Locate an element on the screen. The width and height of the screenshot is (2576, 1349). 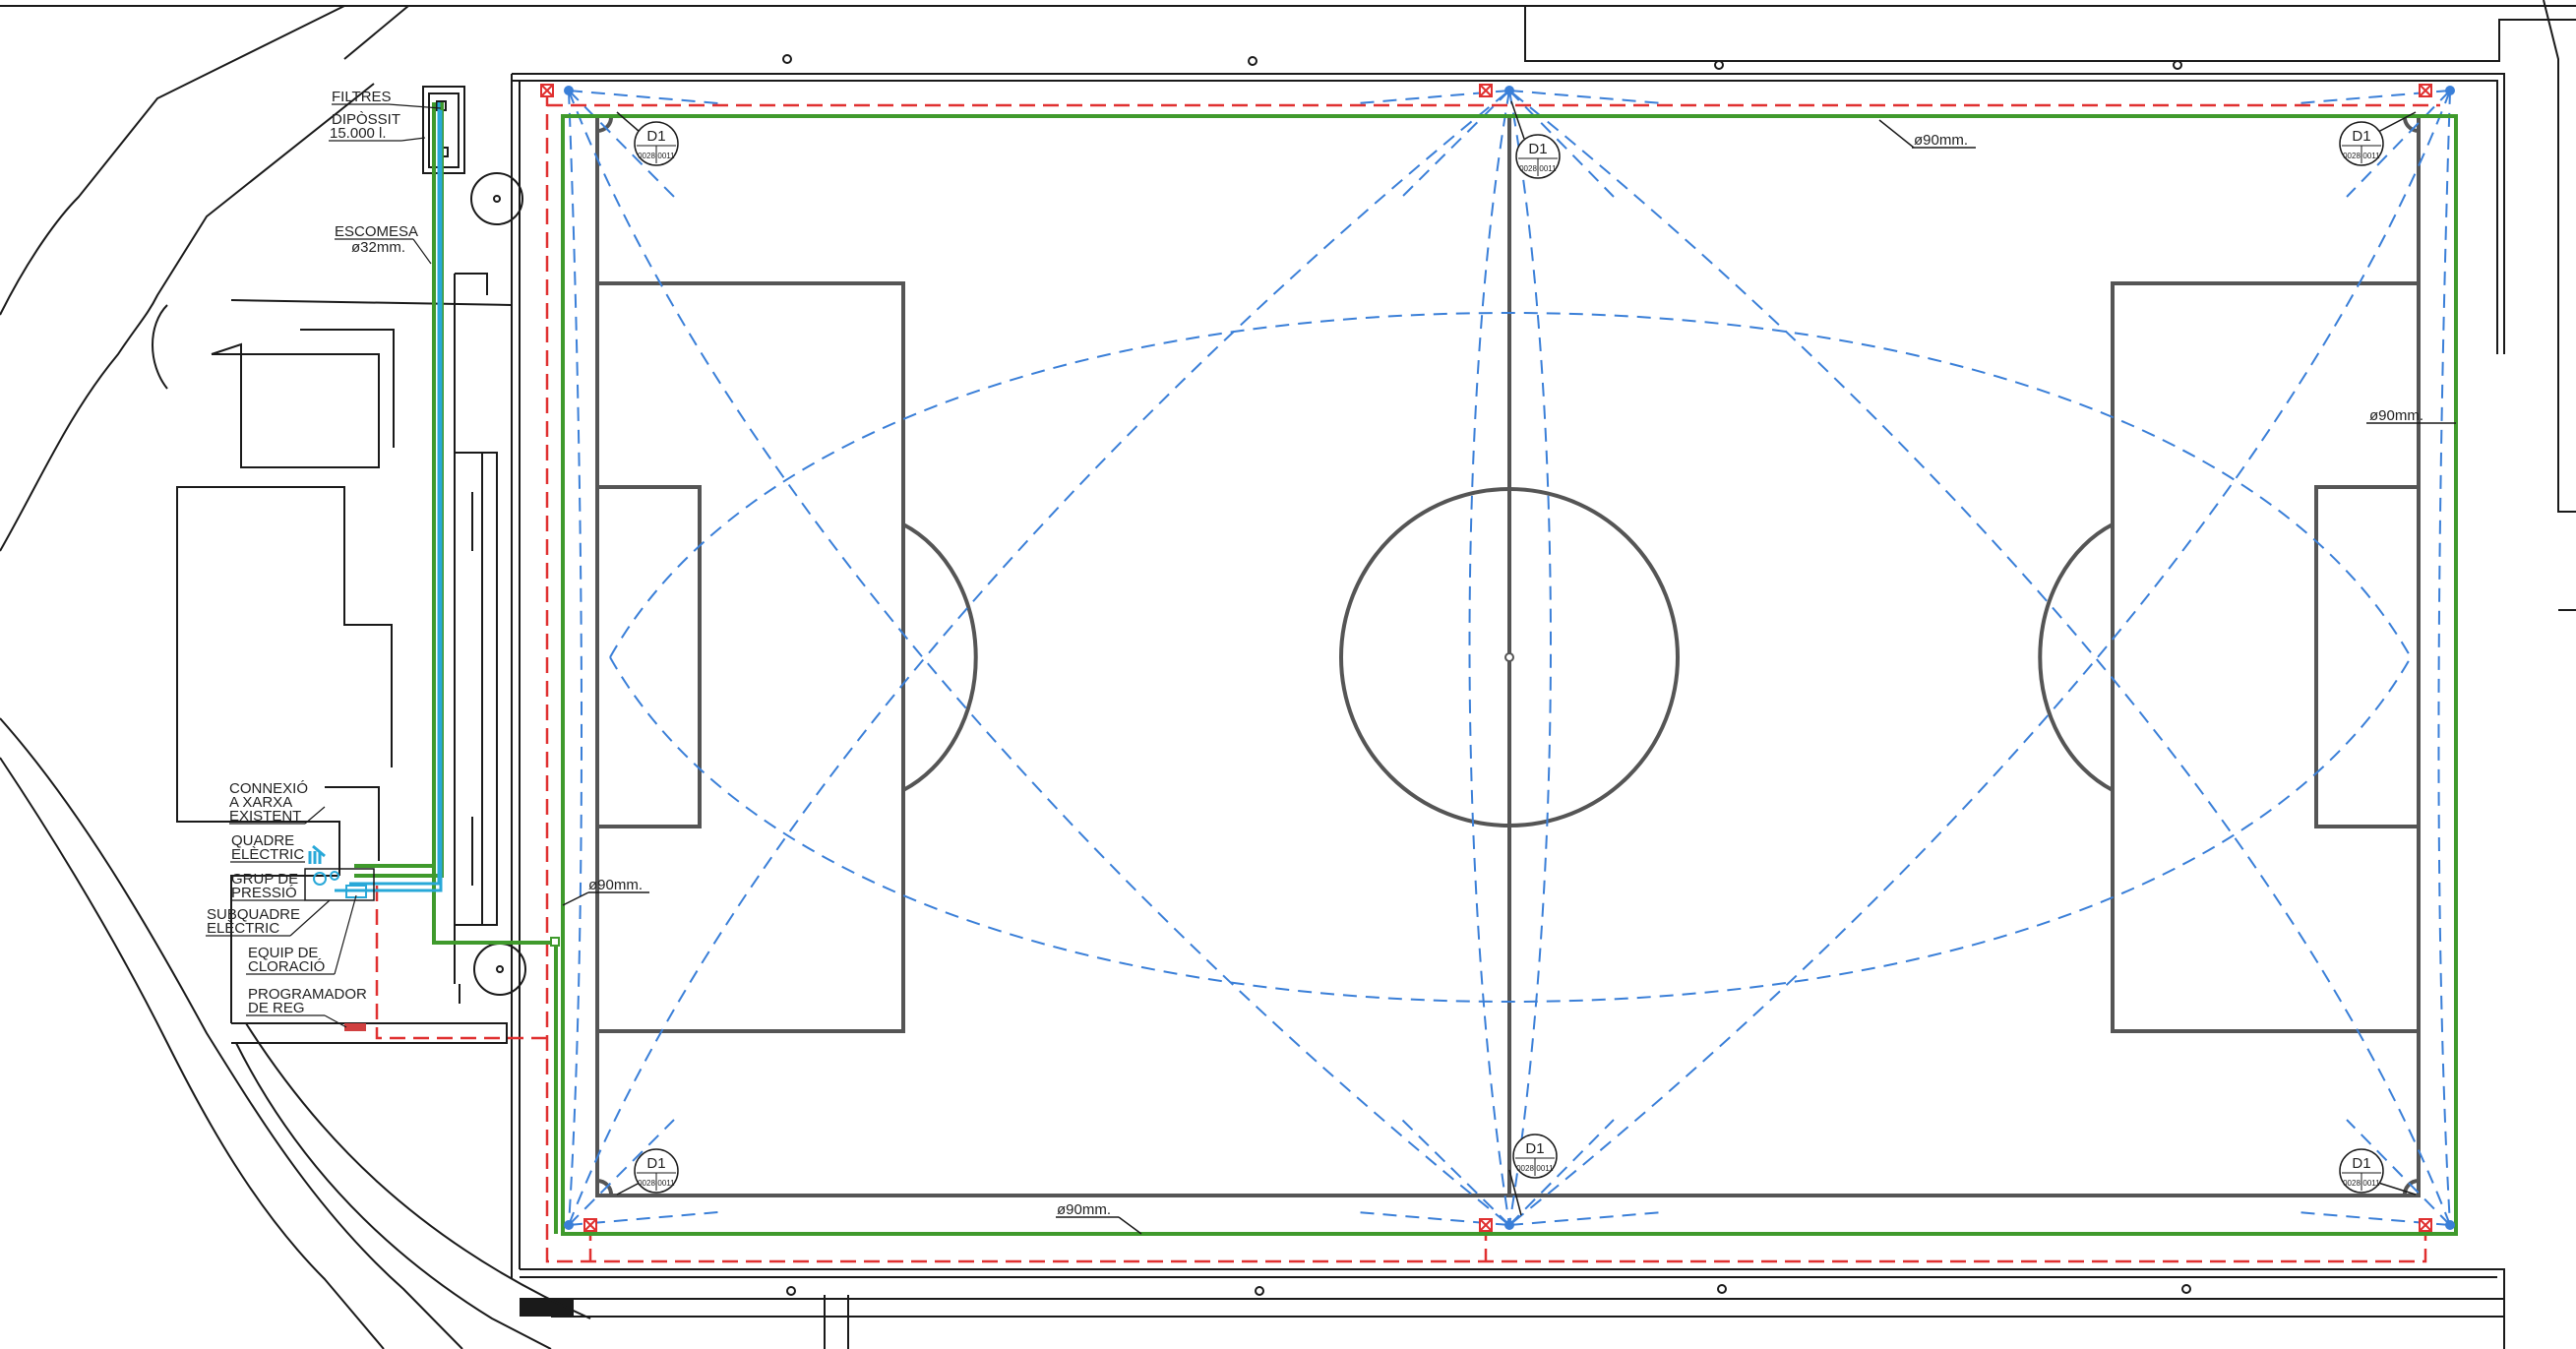
pipe-label-right: ø90mm. is located at coordinates (2396, 415).